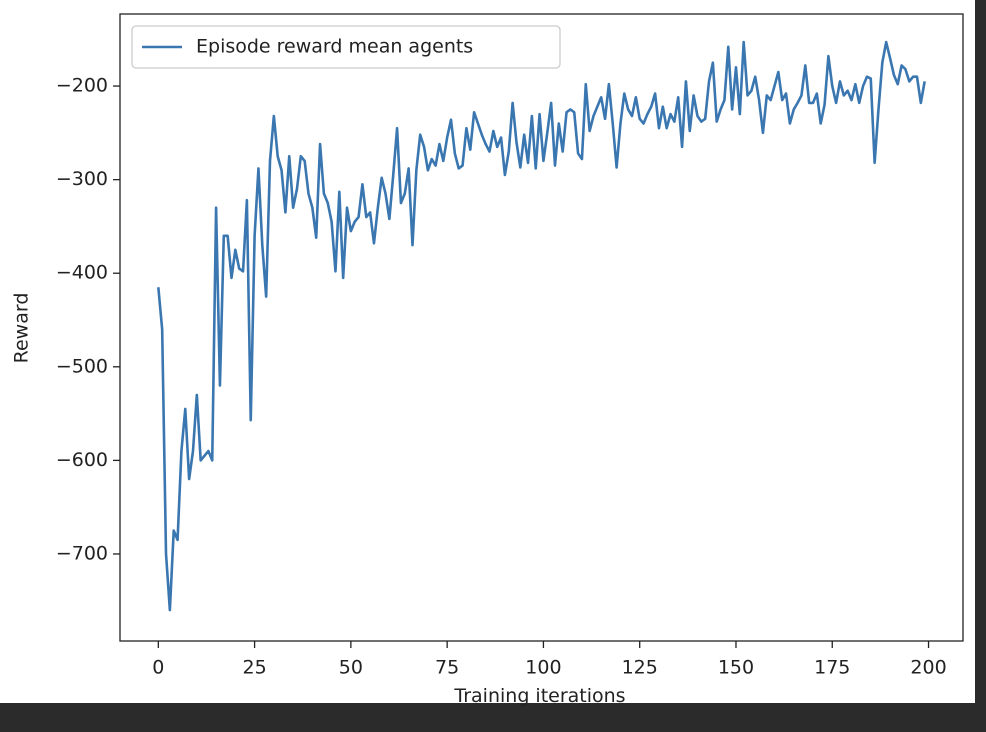 This screenshot has height=732, width=986. I want to click on x-tick-label: 0, so click(158, 668).